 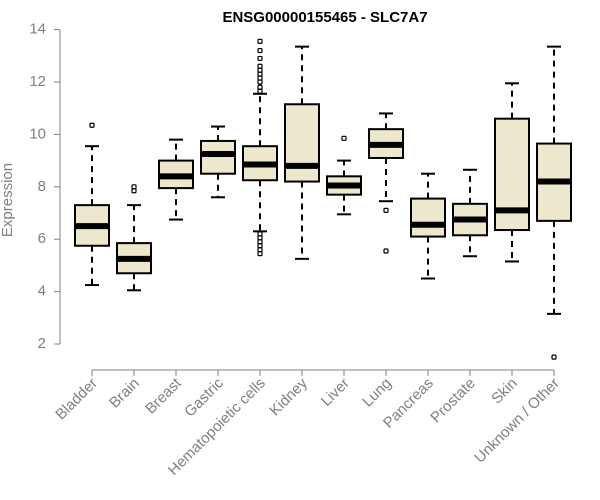 I want to click on y-tick-label: 4, so click(x=42, y=291).